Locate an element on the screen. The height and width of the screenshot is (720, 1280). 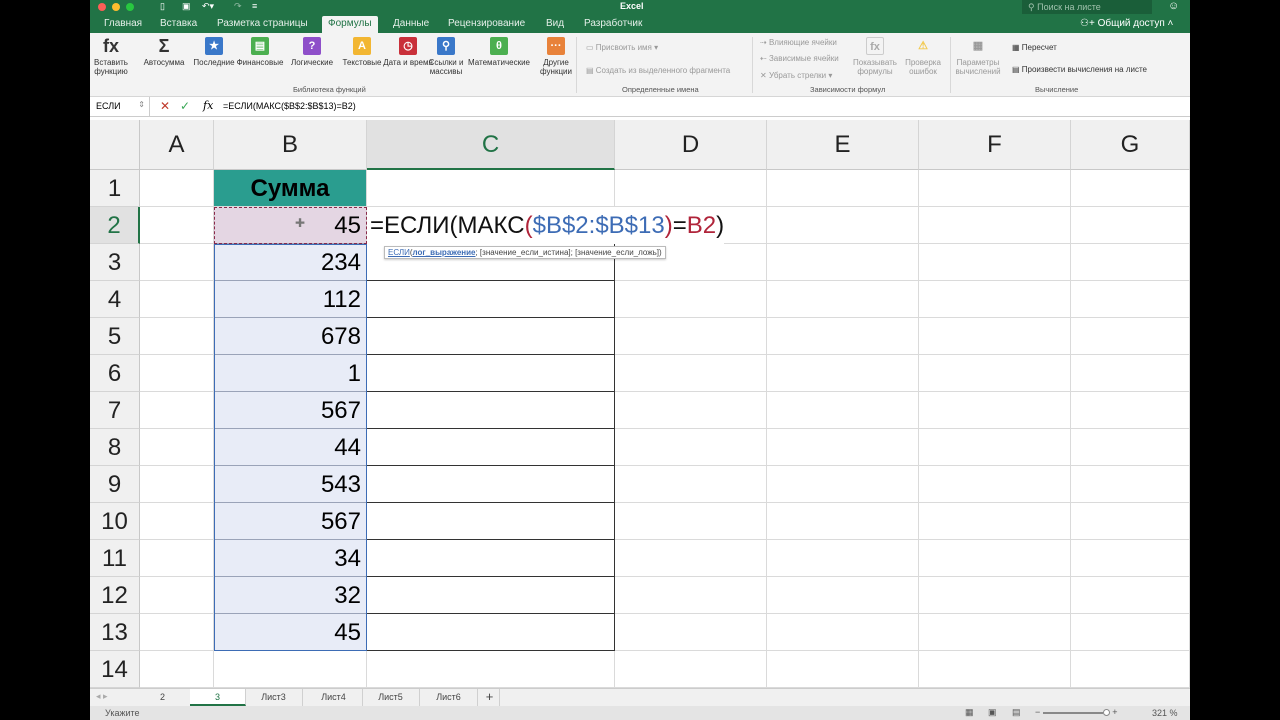
cell-E5 is located at coordinates (843, 336).